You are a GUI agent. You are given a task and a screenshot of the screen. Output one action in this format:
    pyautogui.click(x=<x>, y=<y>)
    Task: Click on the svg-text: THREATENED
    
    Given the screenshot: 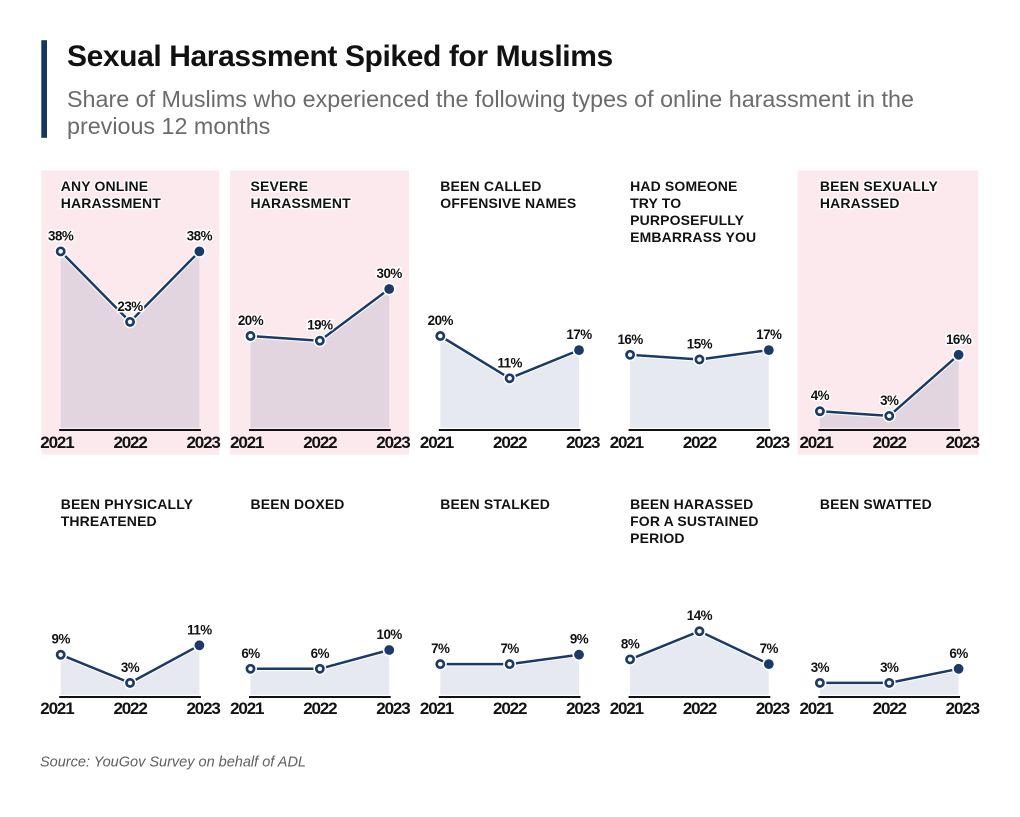 What is the action you would take?
    pyautogui.click(x=109, y=521)
    